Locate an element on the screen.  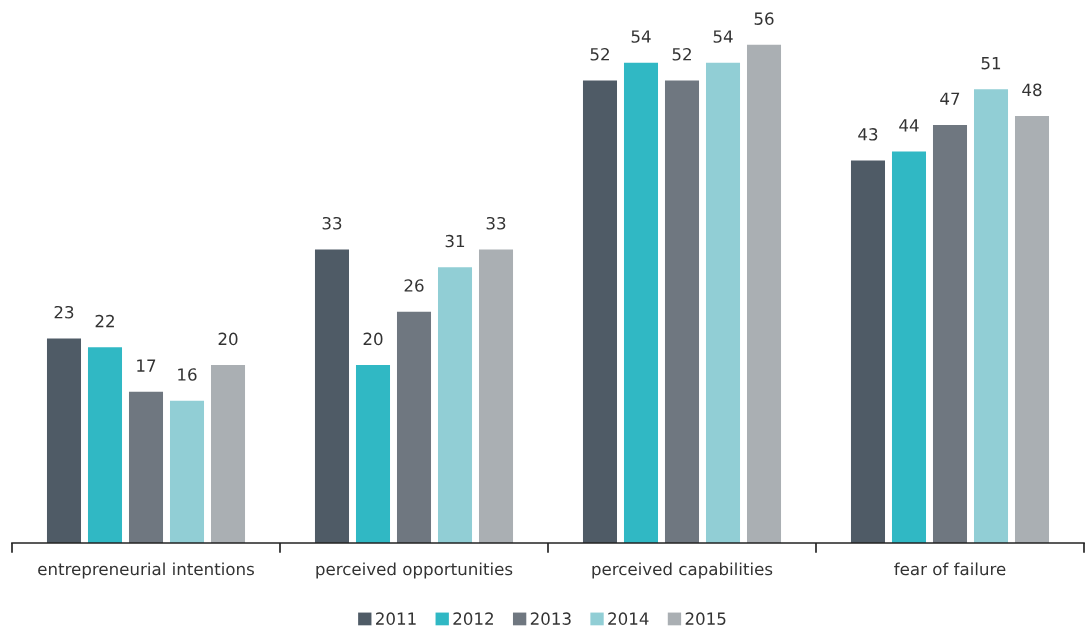
x-tick-label: entrepreneurial intentions is located at coordinates (146, 570).